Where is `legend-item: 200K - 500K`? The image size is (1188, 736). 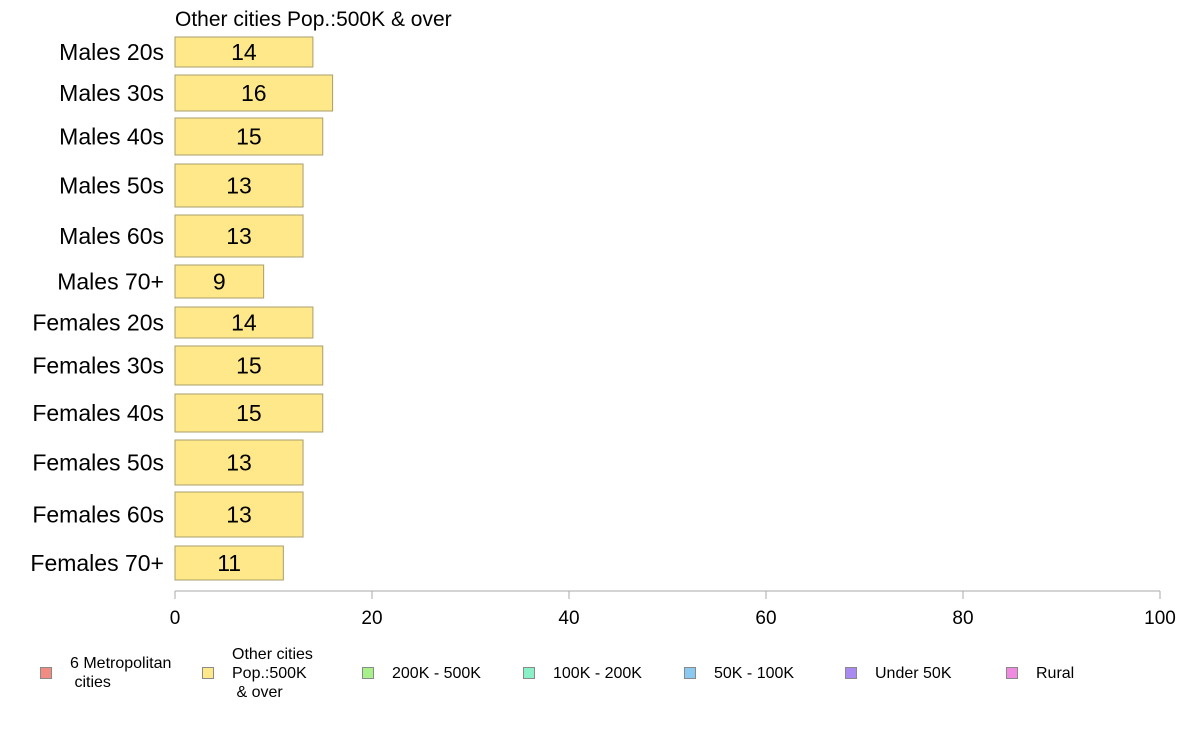
legend-item: 200K - 500K is located at coordinates (421, 673).